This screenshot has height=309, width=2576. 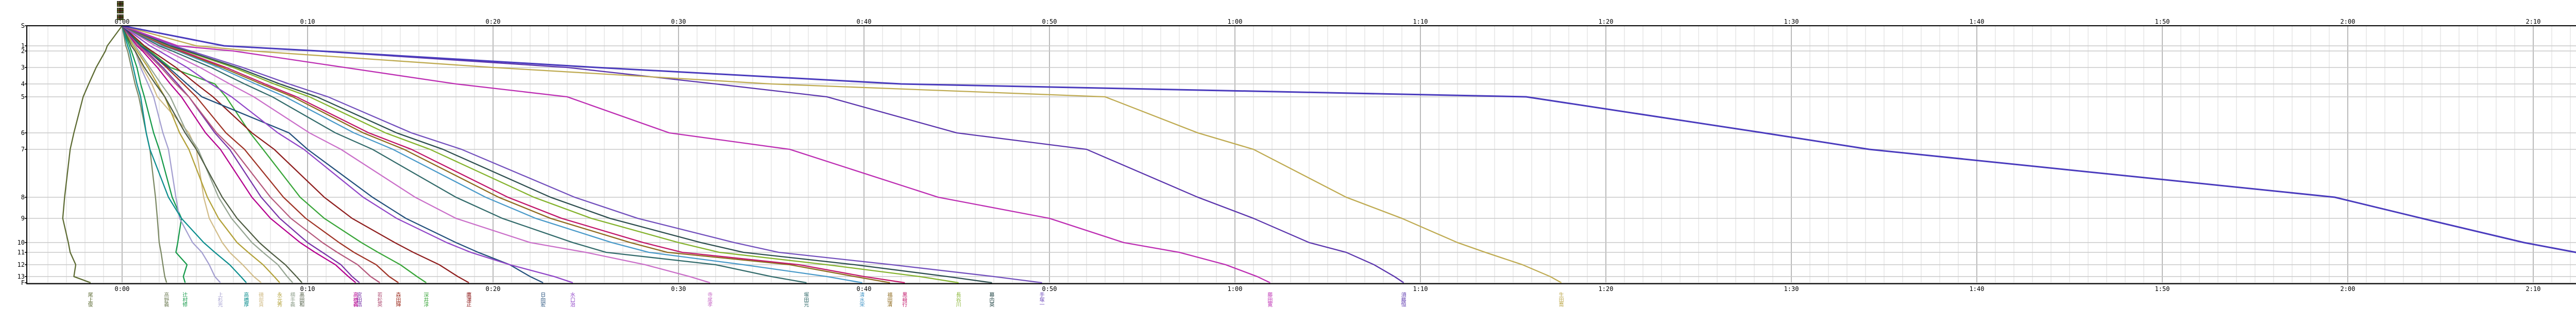 What do you see at coordinates (23, 96) in the screenshot?
I see `y-axis-label-left: 5` at bounding box center [23, 96].